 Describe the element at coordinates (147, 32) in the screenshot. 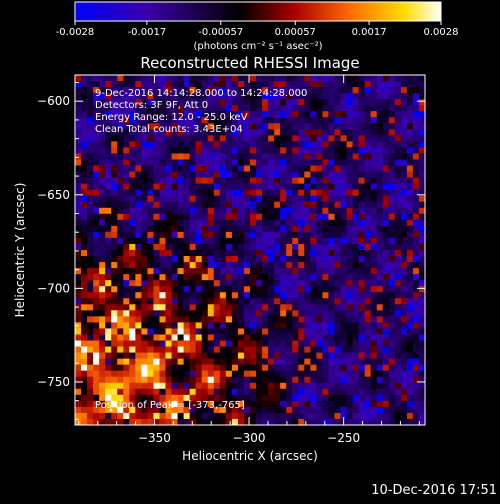

I see `colorbar-tick-label: -0.0017` at that location.